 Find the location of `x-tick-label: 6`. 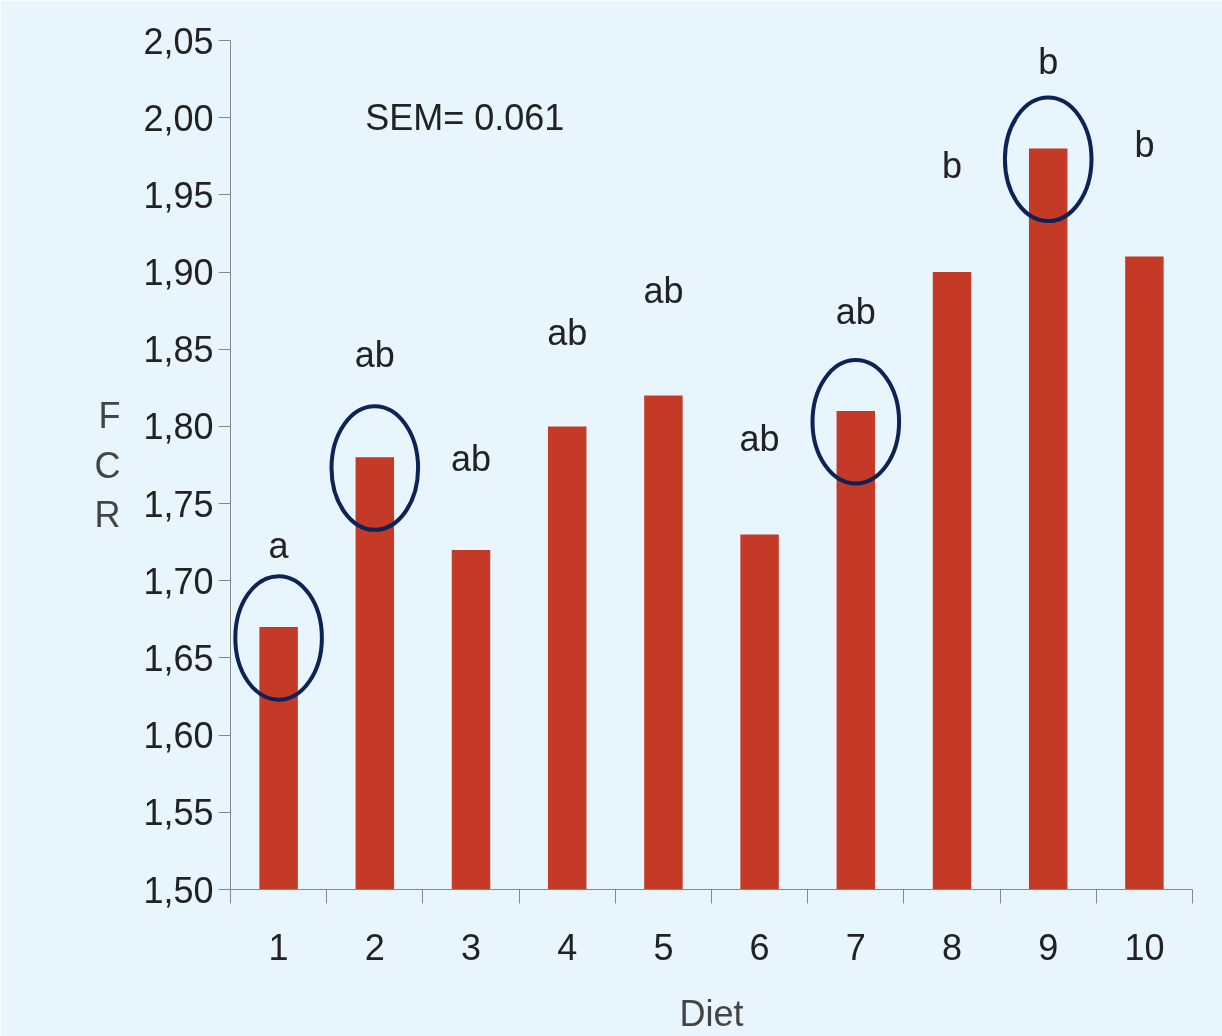

x-tick-label: 6 is located at coordinates (759, 947).